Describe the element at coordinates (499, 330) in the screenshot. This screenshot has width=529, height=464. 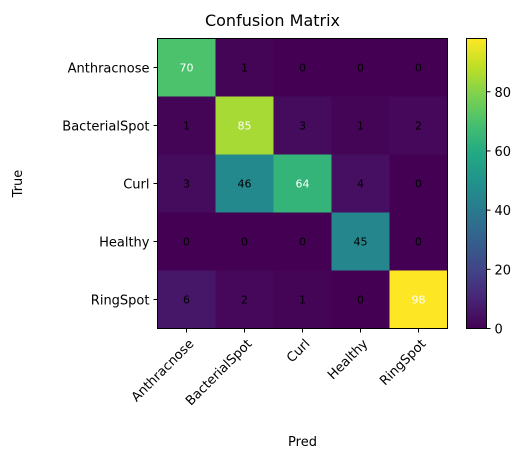
I see `colorbar-tick-label: 0` at that location.